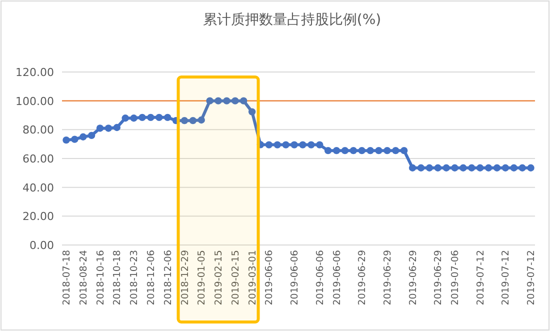 This screenshot has width=550, height=331. Describe the element at coordinates (38, 187) in the screenshot. I see `y-tick-label: 40.00` at that location.